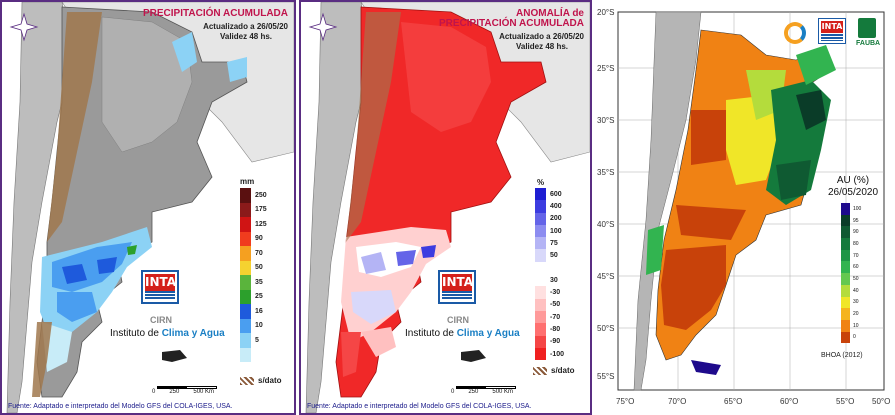 The image size is (895, 415). What do you see at coordinates (554, 280) in the screenshot?
I see `legend-label: 30` at bounding box center [554, 280].